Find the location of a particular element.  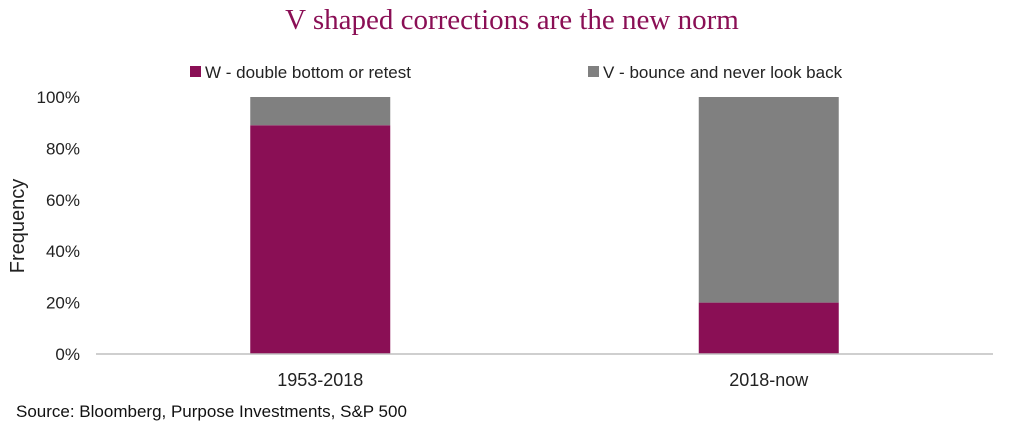

y-tick-label: 80% is located at coordinates (63, 148).